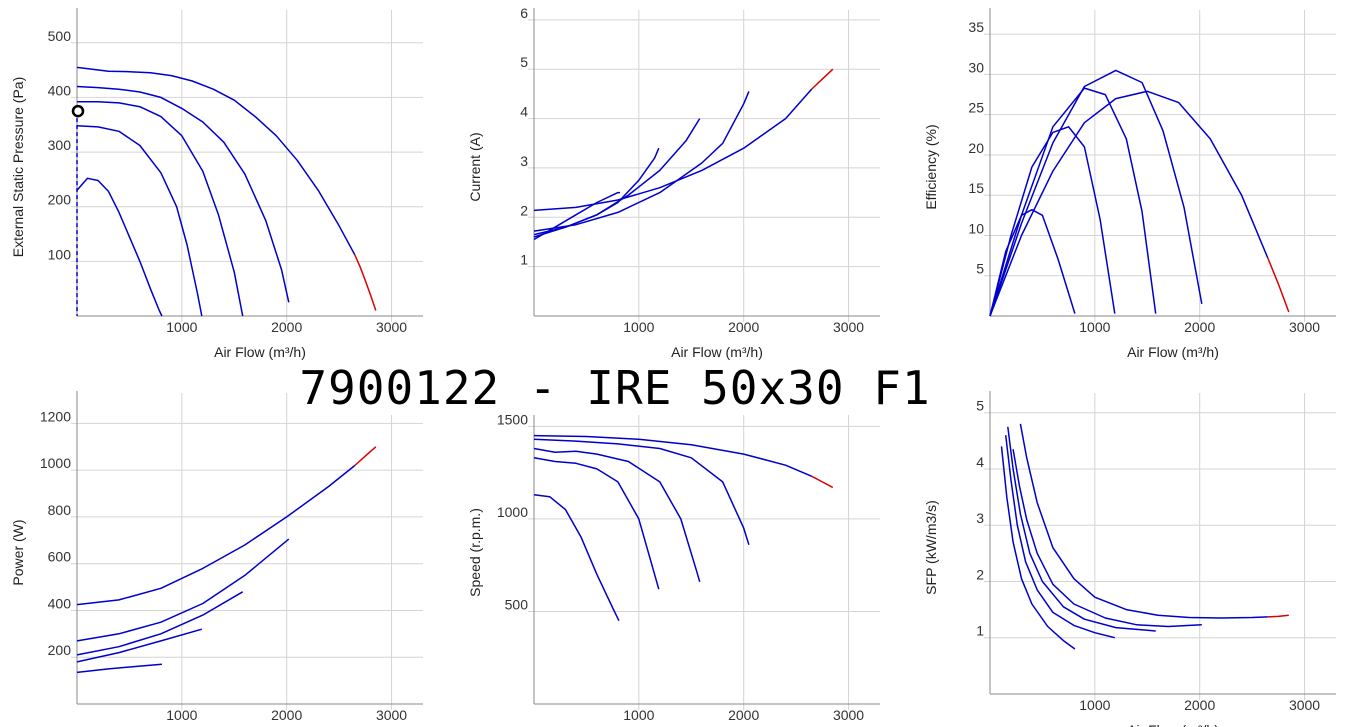  What do you see at coordinates (1278, 616) in the screenshot?
I see `sfp-limit-segment` at bounding box center [1278, 616].